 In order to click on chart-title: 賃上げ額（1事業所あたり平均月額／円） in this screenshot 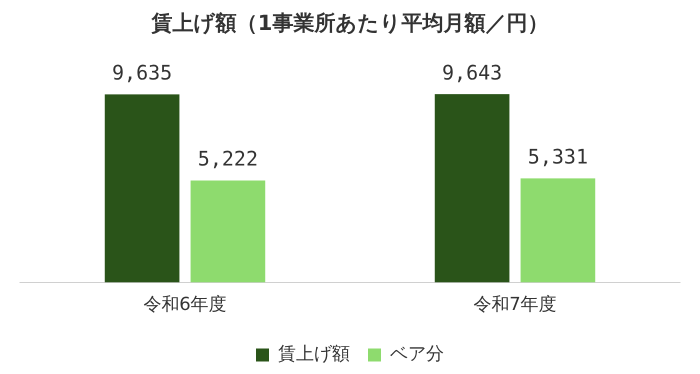, I will do `click(349, 23)`.